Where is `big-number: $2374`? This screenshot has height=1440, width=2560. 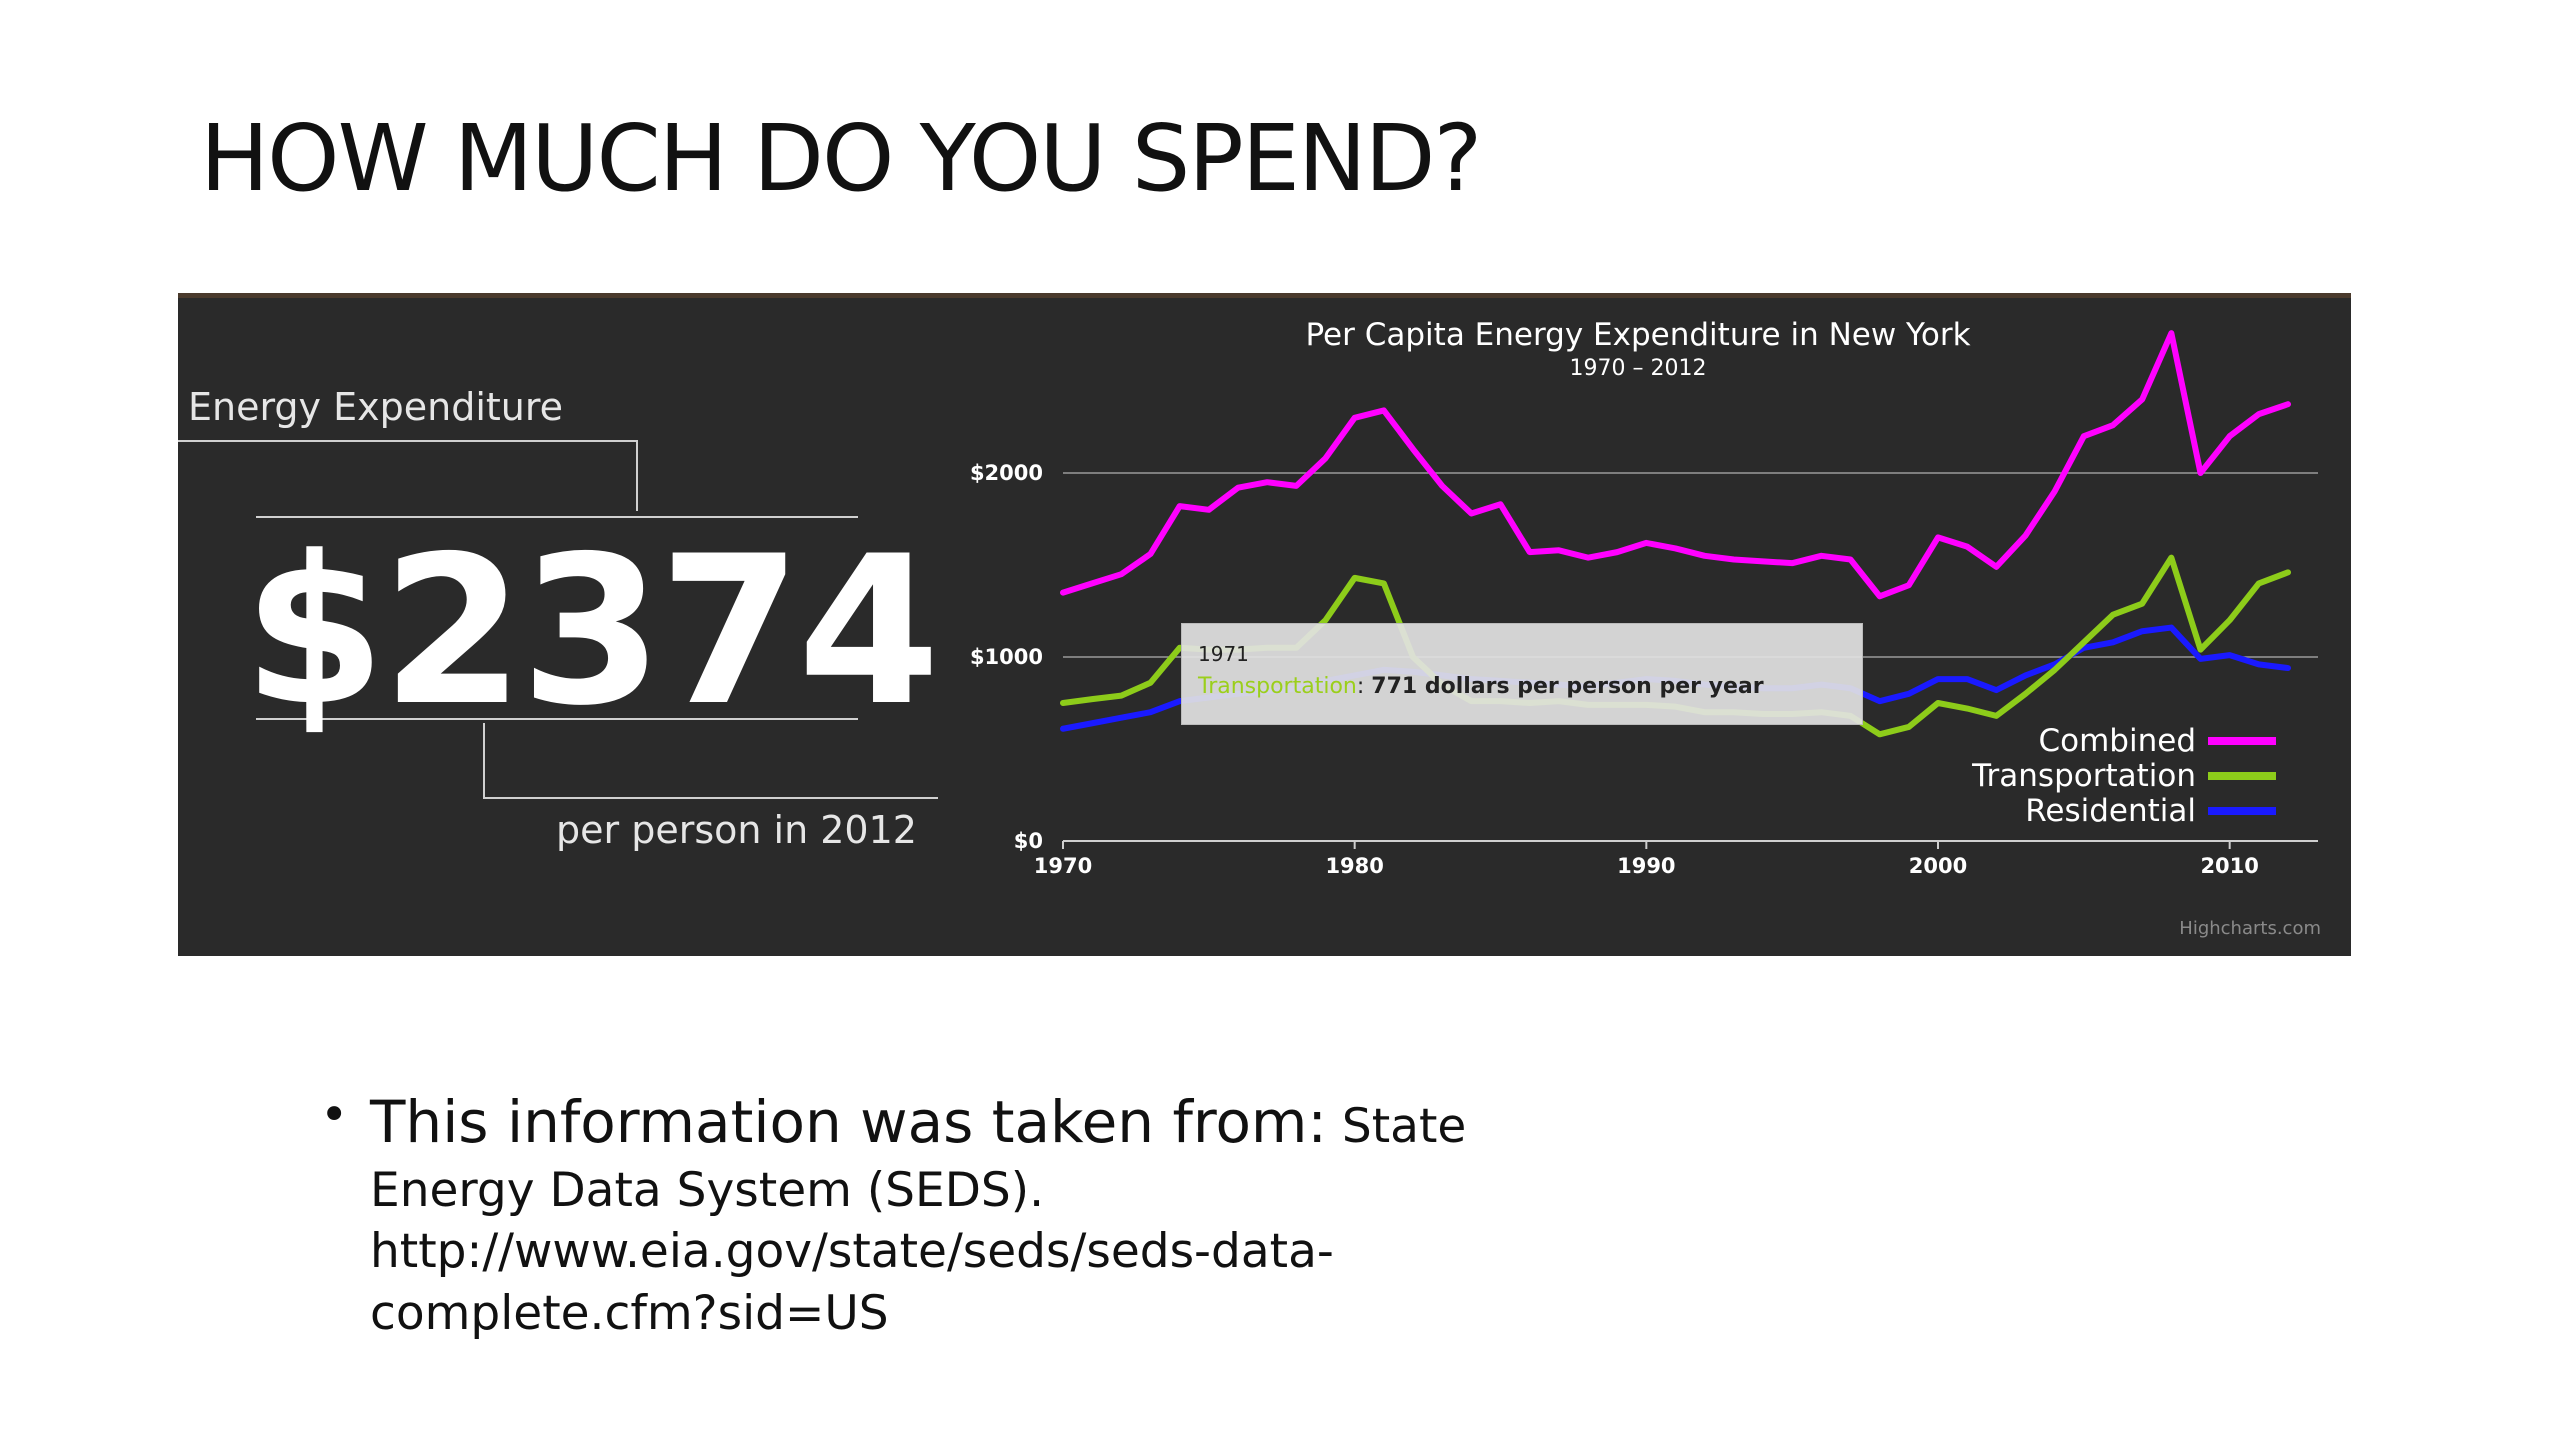 big-number: $2374 is located at coordinates (591, 632).